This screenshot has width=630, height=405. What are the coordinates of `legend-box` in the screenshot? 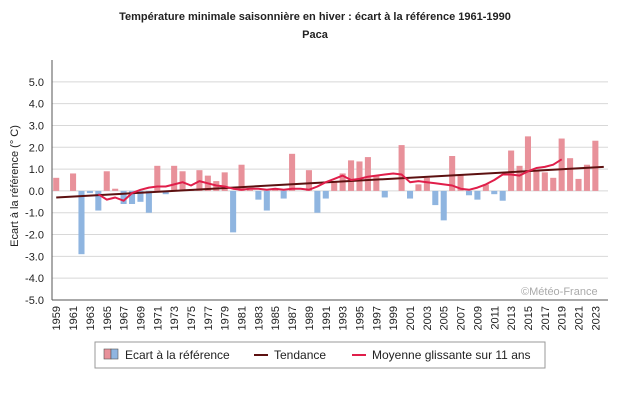 It's located at (320, 355).